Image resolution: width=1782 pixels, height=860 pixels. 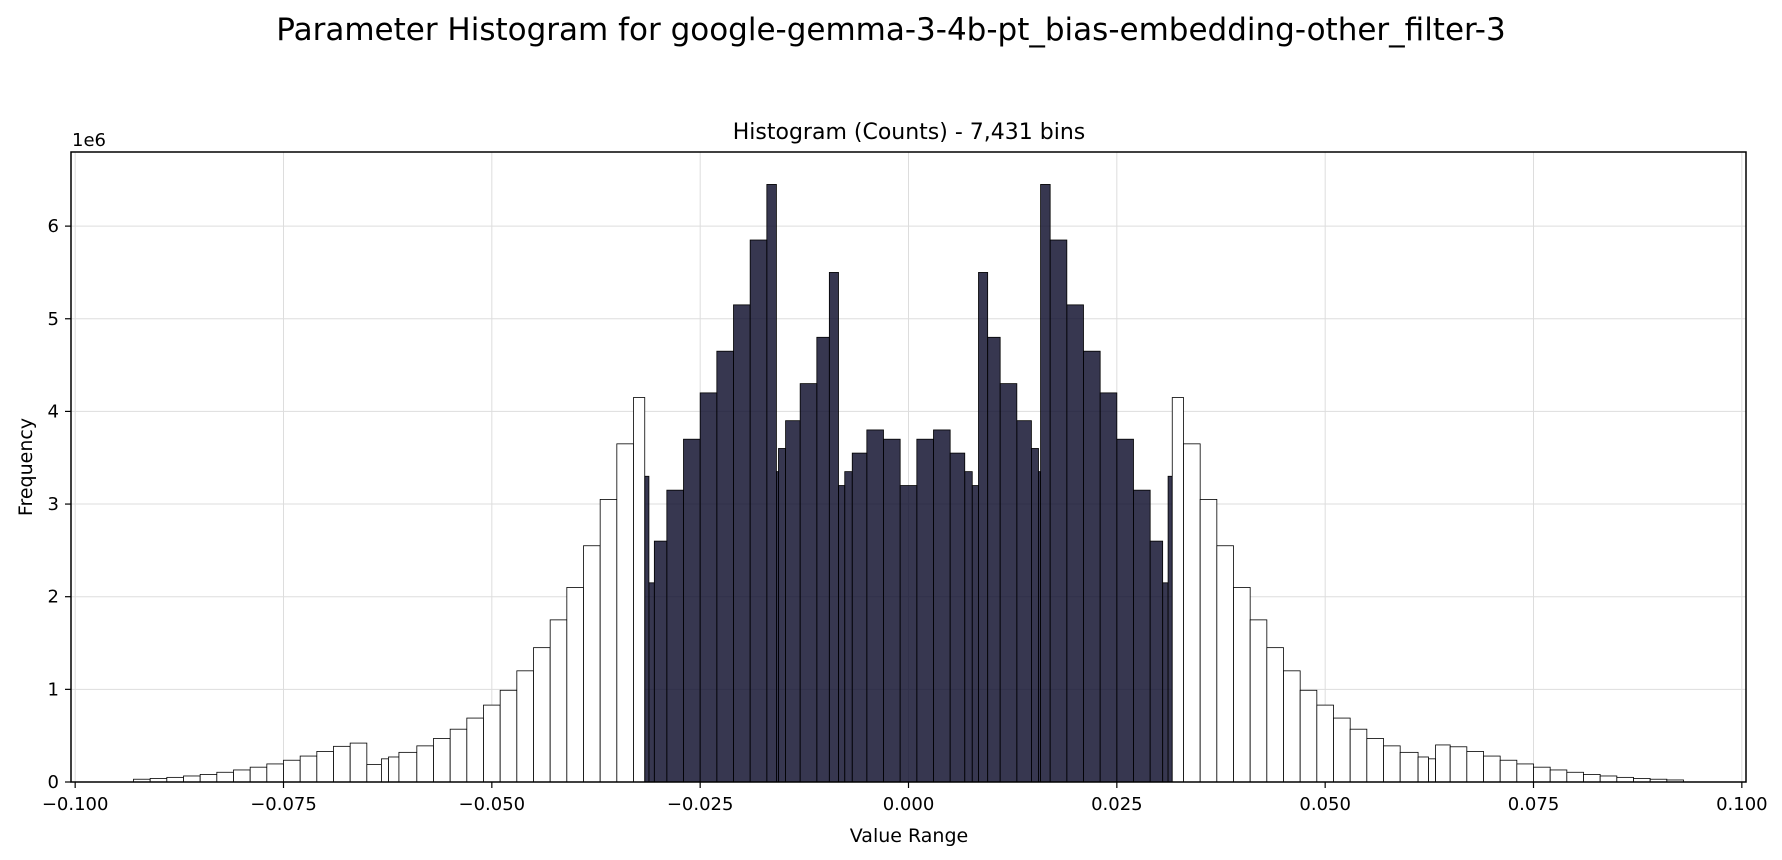 What do you see at coordinates (1534, 804) in the screenshot?
I see `x-tick-label: 0.075` at bounding box center [1534, 804].